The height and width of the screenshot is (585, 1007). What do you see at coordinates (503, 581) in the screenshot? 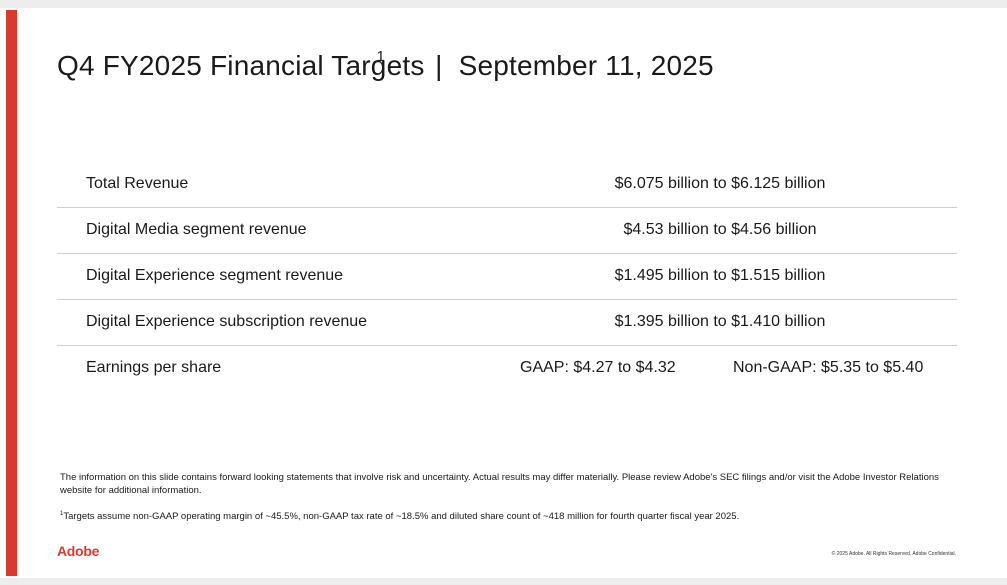
I see `slide-bottom-border` at bounding box center [503, 581].